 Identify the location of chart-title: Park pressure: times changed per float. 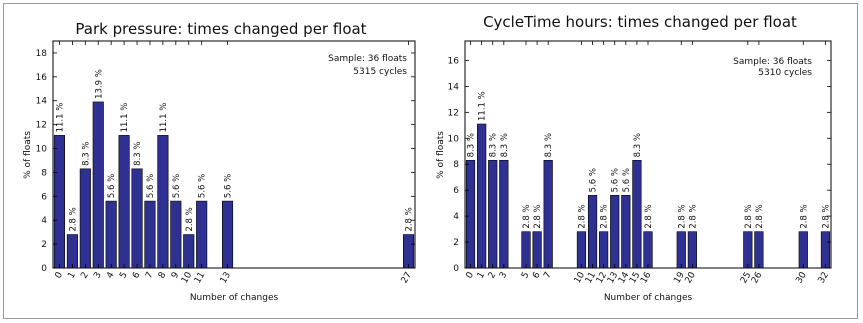
(220, 29).